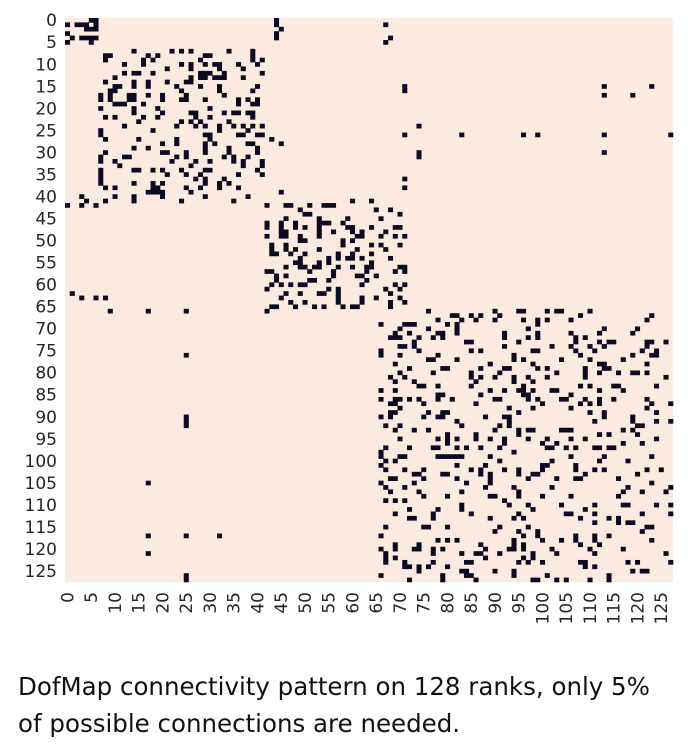 The height and width of the screenshot is (747, 688). What do you see at coordinates (41, 528) in the screenshot?
I see `y-tick-label: 115` at bounding box center [41, 528].